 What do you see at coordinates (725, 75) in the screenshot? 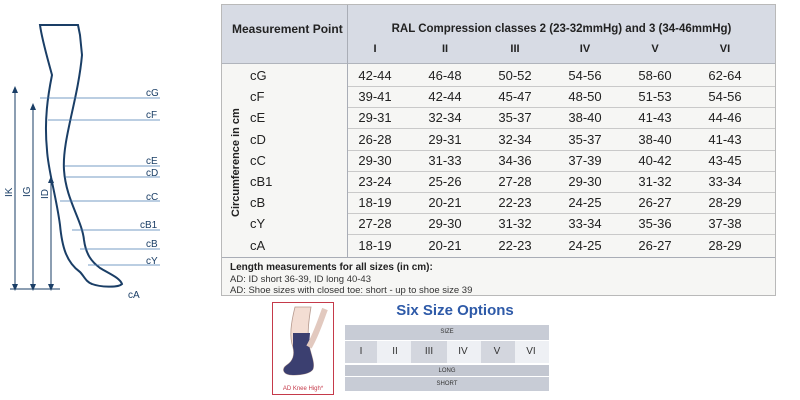
I see `table-cell: 62-64` at bounding box center [725, 75].